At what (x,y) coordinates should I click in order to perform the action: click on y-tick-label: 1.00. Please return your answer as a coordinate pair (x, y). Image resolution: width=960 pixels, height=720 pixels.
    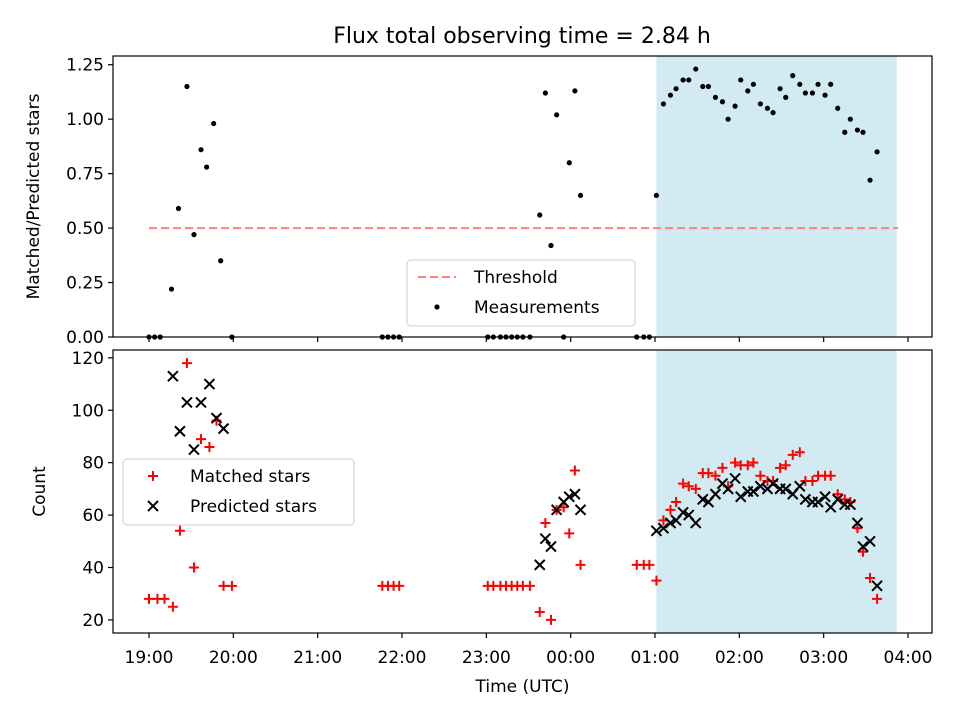
    Looking at the image, I should click on (85, 120).